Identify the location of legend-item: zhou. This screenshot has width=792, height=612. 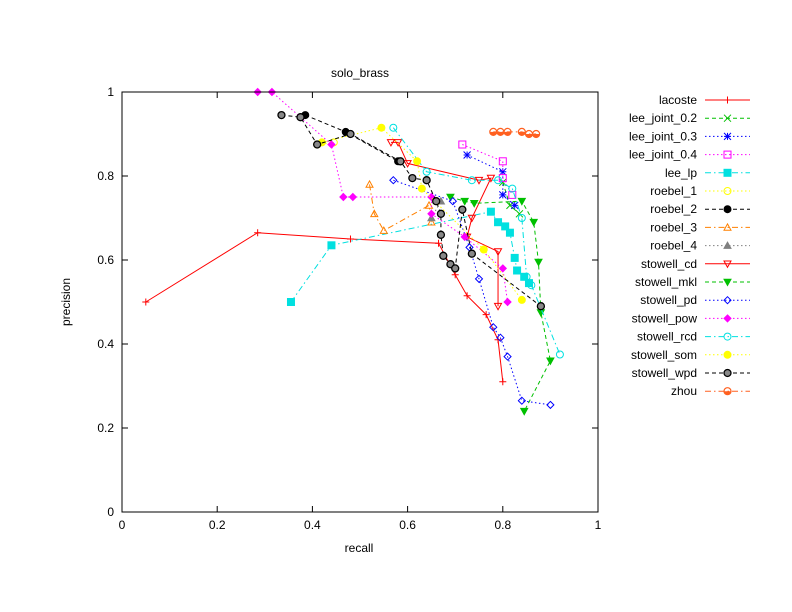
(710, 391).